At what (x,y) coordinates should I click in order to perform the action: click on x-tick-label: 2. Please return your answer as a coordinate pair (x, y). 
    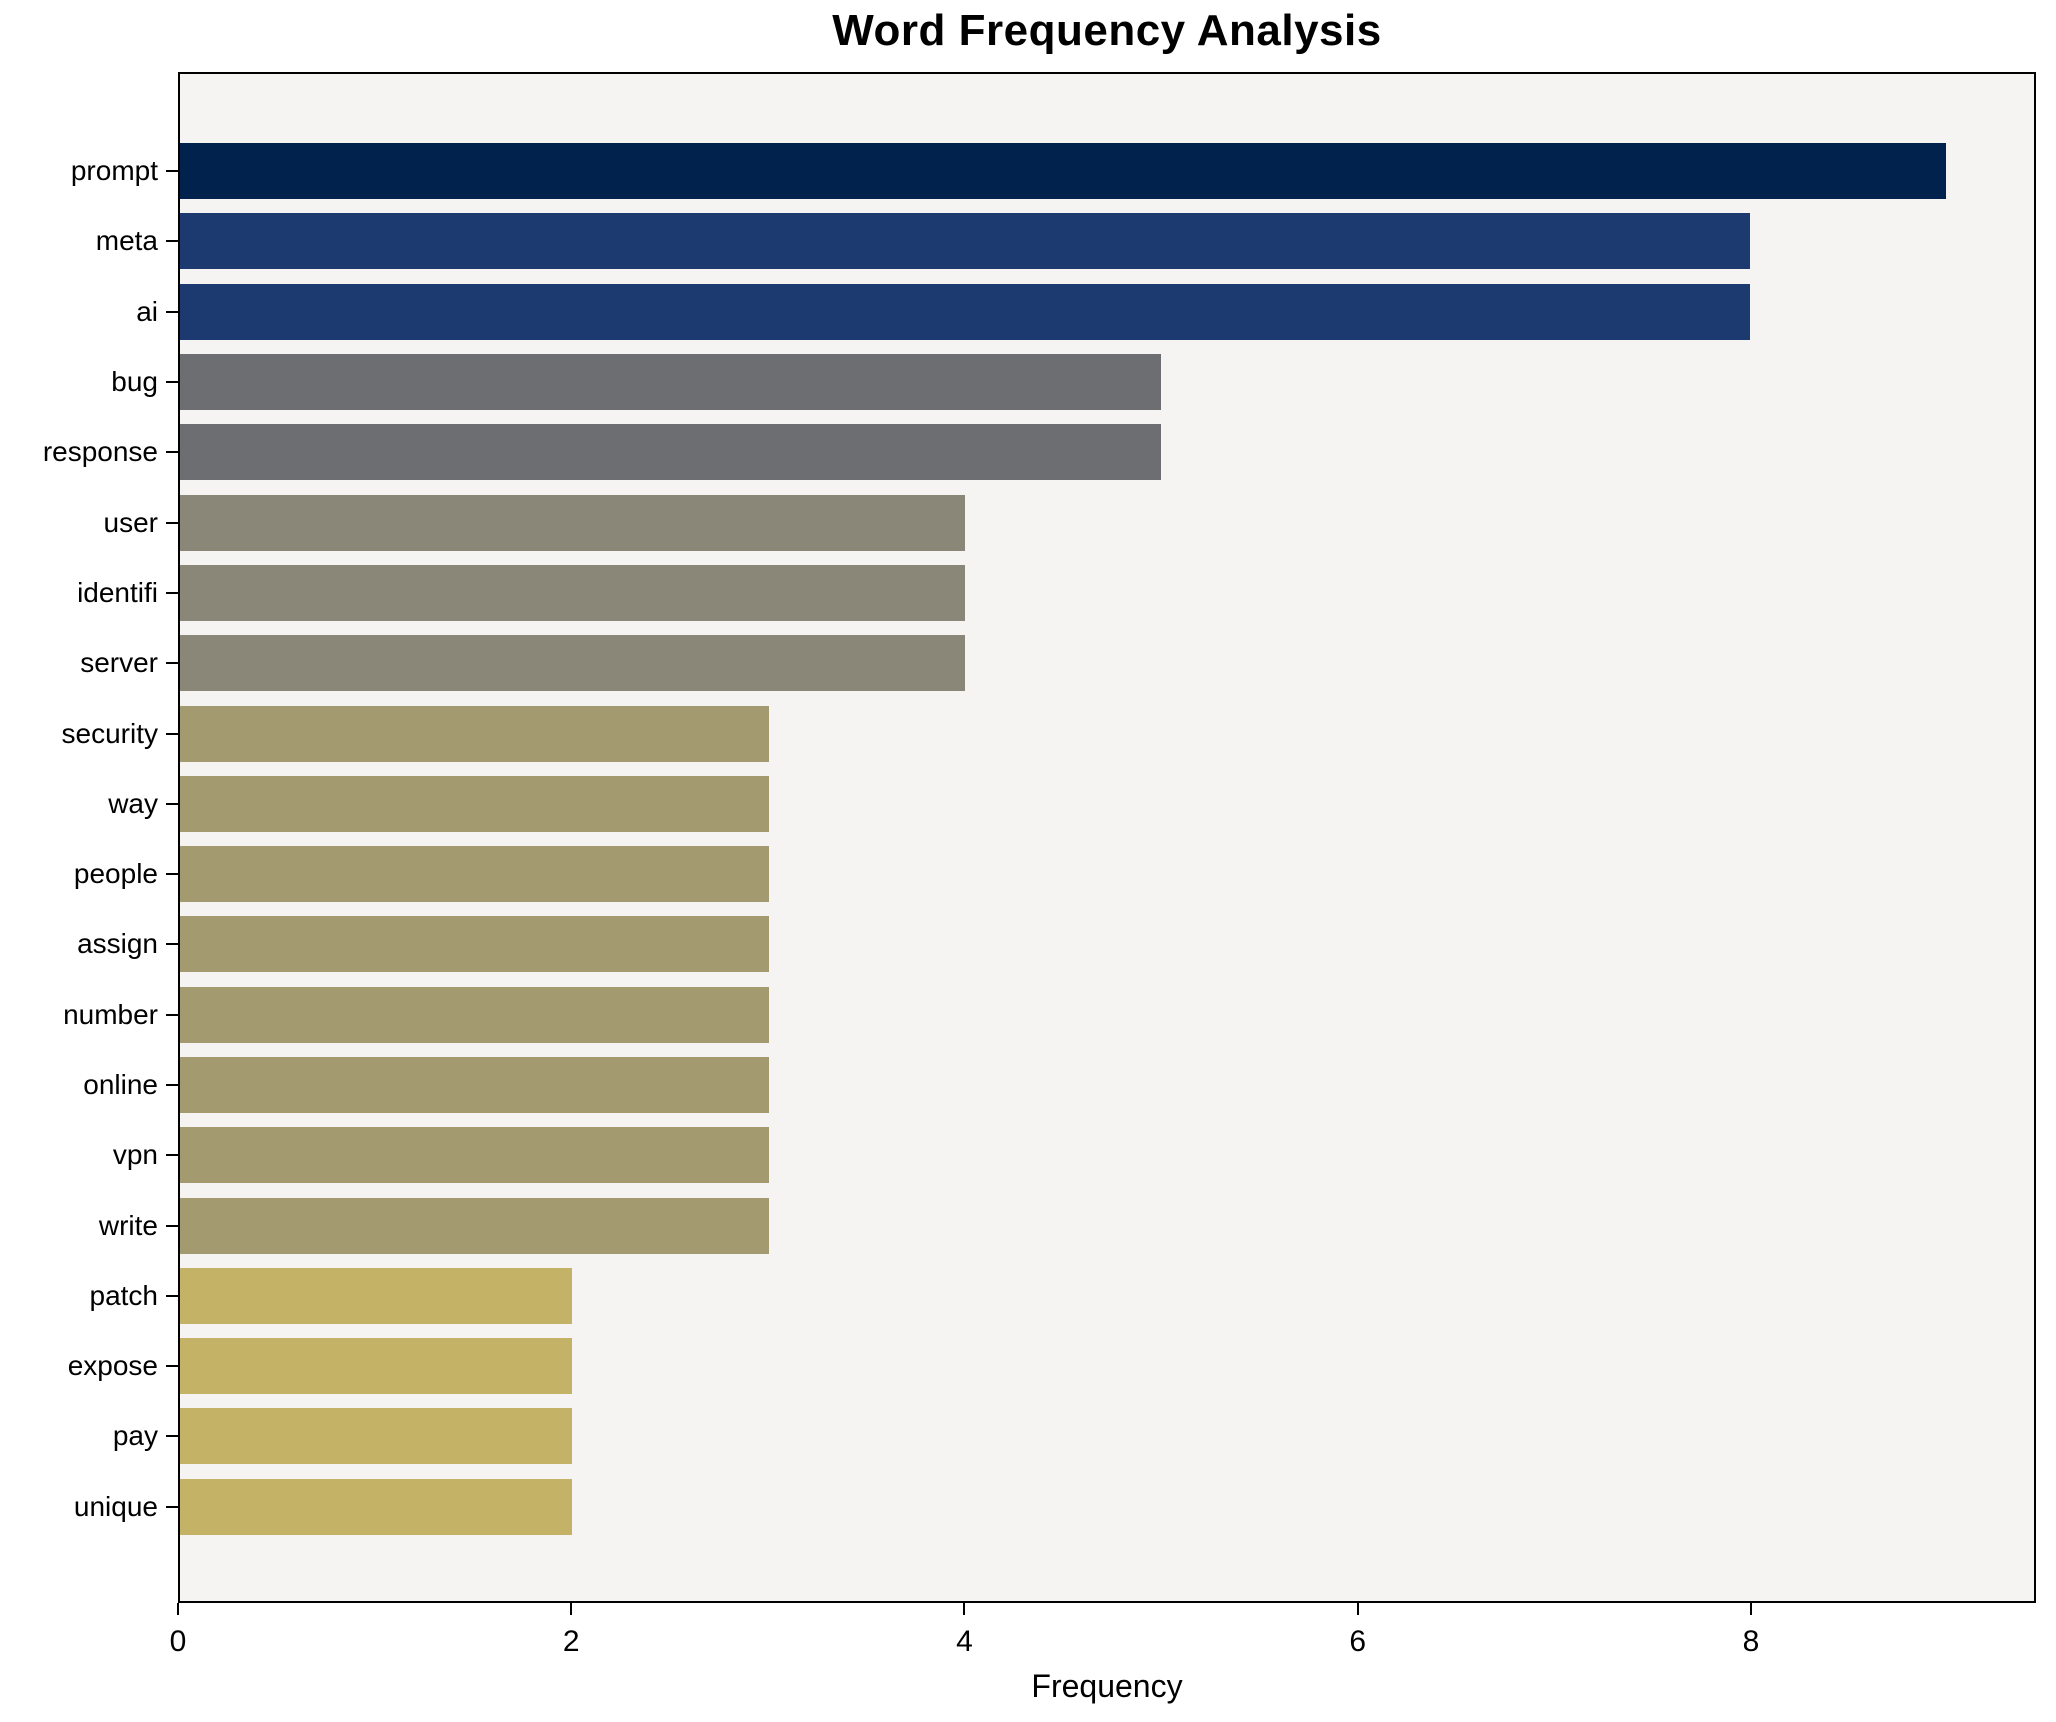
    Looking at the image, I should click on (571, 1641).